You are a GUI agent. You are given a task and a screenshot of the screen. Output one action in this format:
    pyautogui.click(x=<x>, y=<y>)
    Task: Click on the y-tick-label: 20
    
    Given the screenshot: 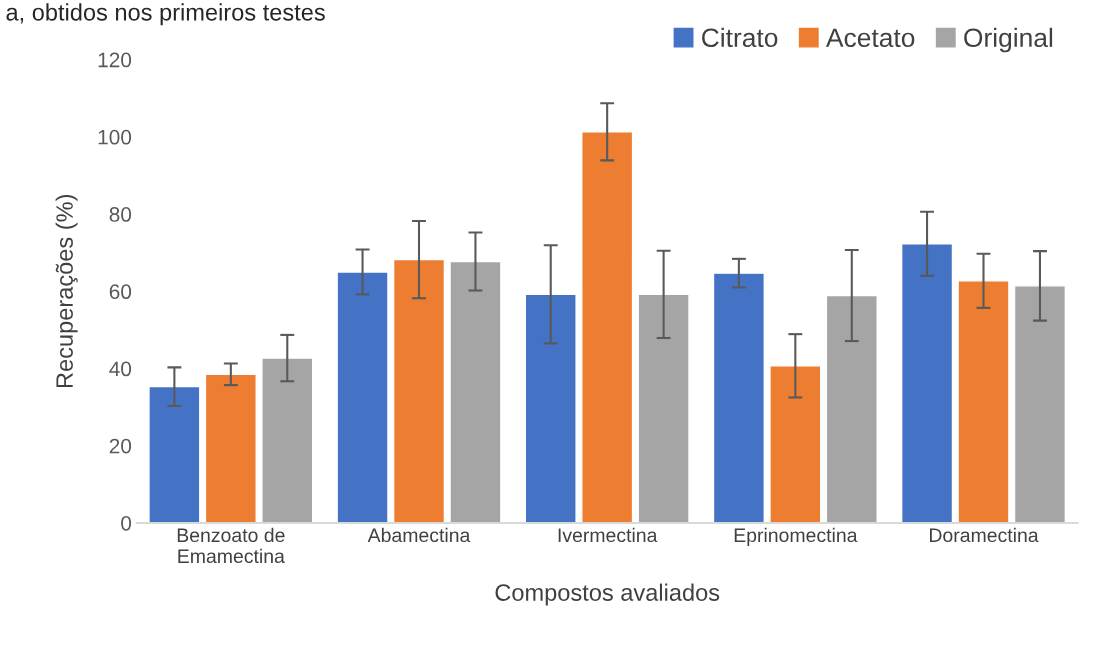 What is the action you would take?
    pyautogui.click(x=120, y=446)
    